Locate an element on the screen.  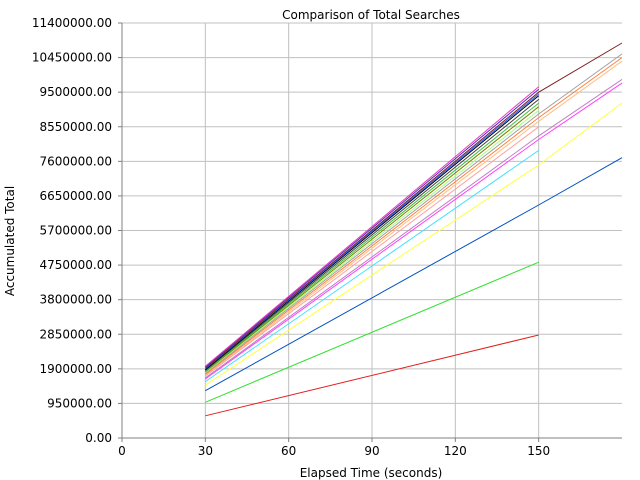
y-tick-label: 5700000.00 is located at coordinates (75, 231).